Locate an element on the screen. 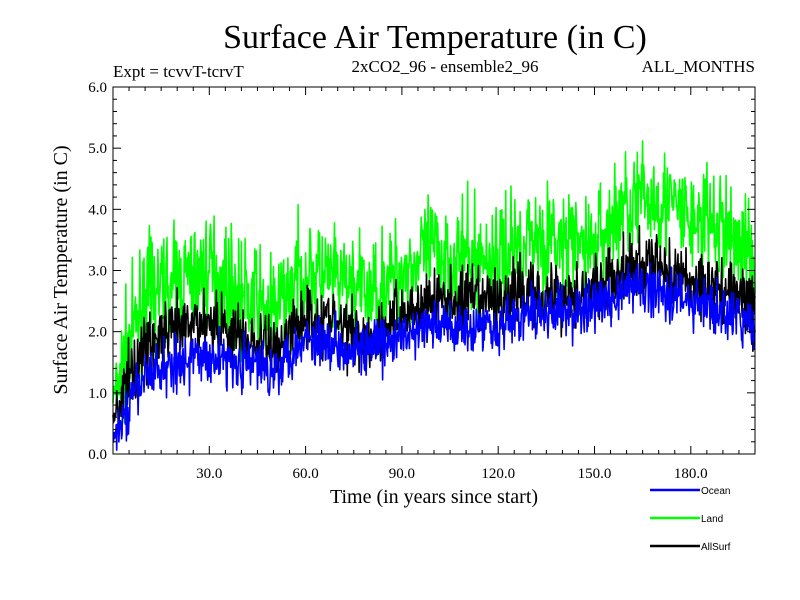  y-tick-label: 5.0 is located at coordinates (97, 149).